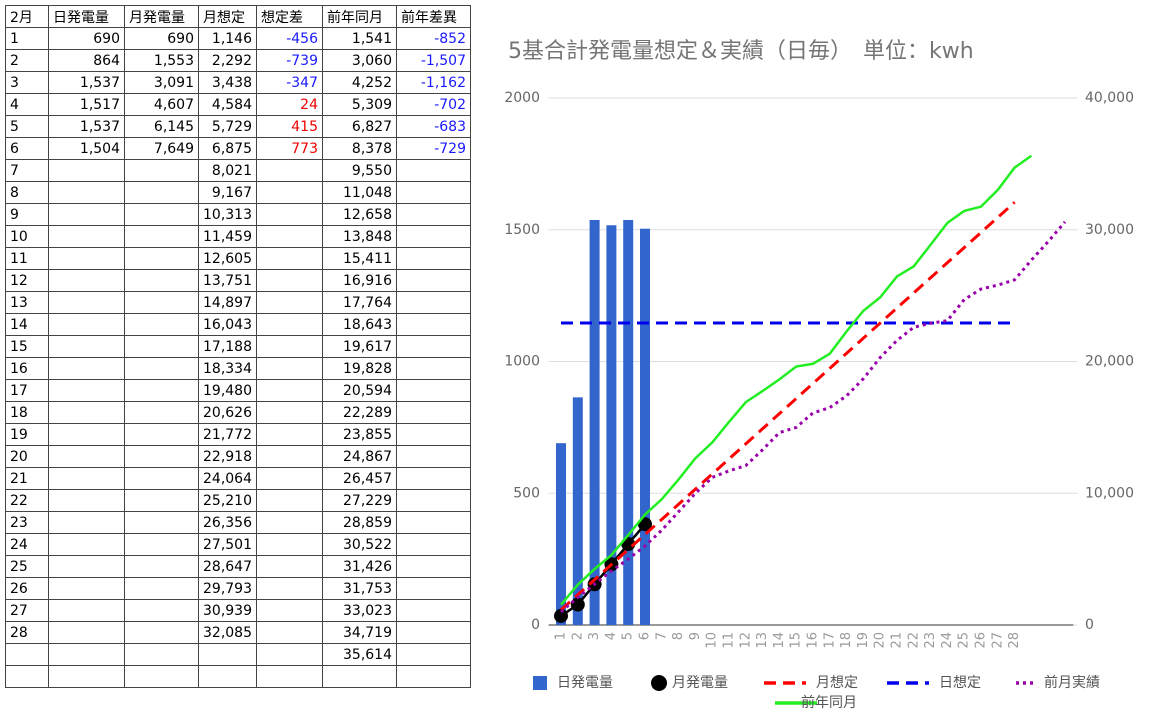 The width and height of the screenshot is (1153, 715). I want to click on table-row: 18 20,626 22,289, so click(238, 412).